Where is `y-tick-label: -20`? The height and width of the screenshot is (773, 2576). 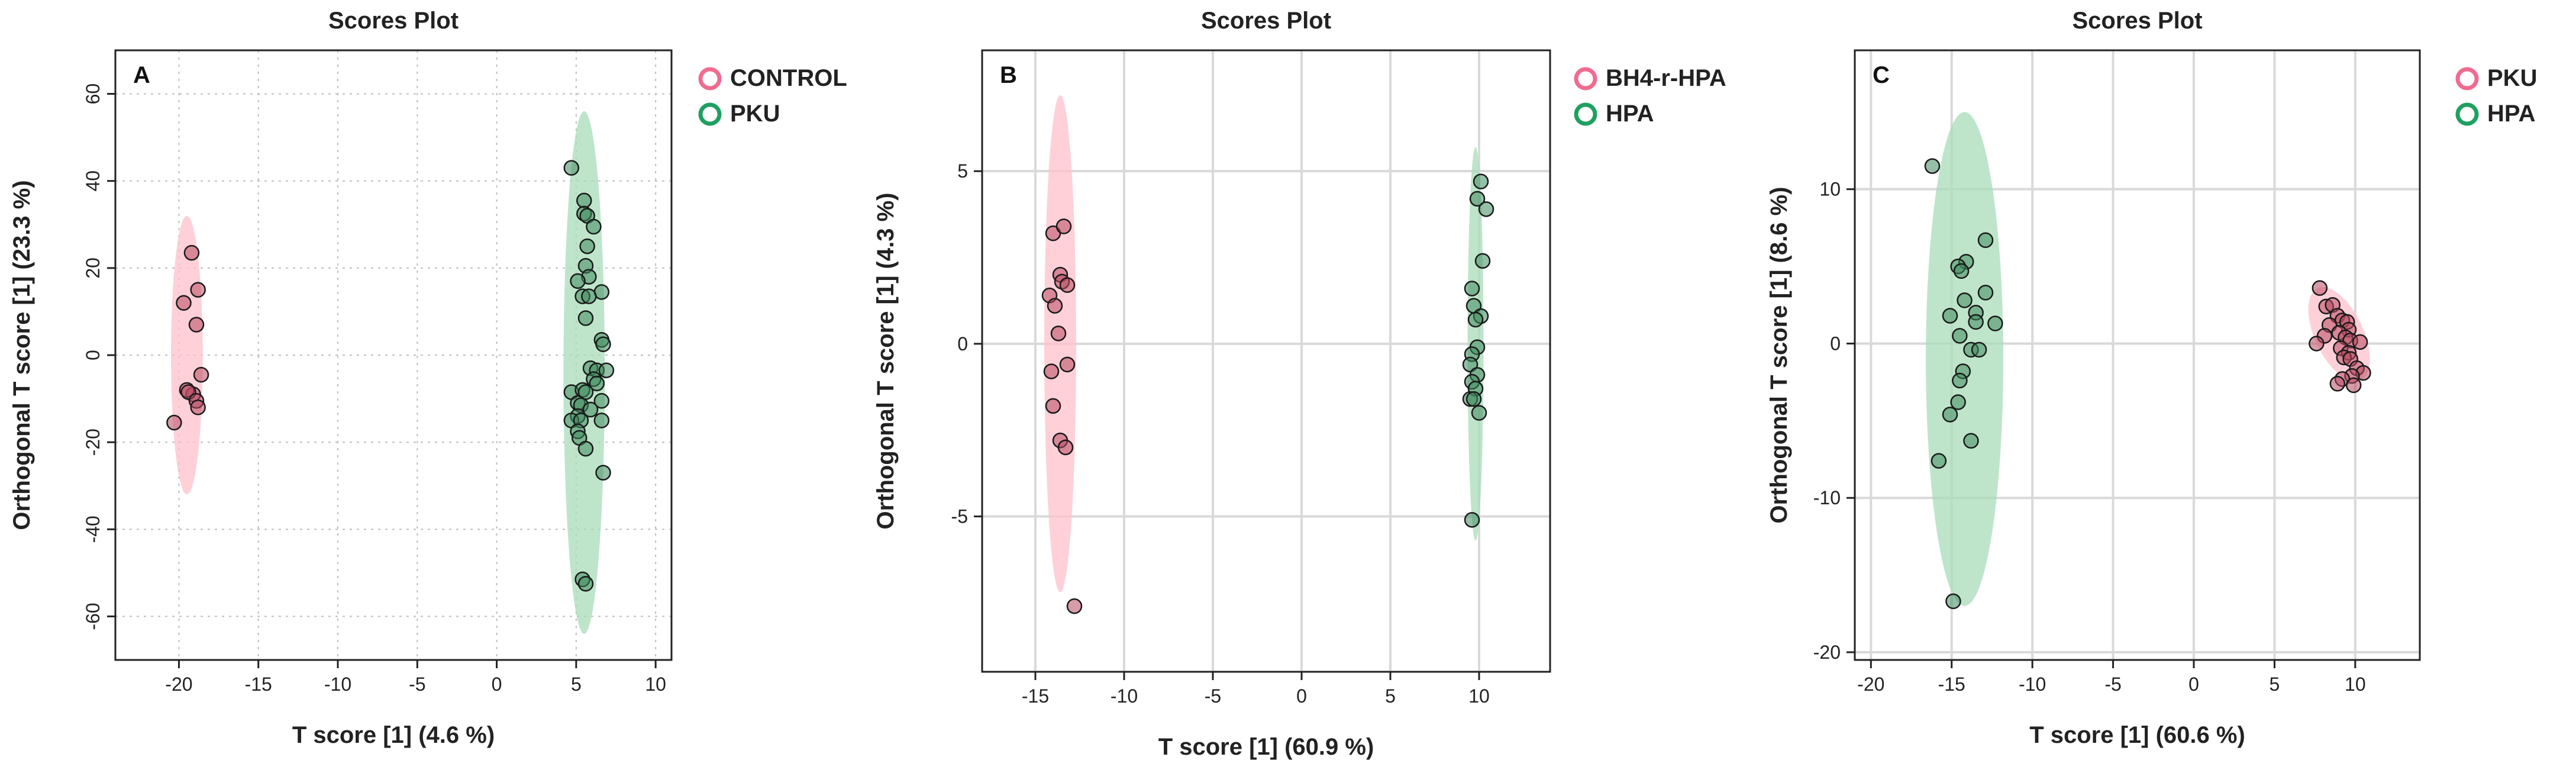
y-tick-label: -20 is located at coordinates (1827, 652).